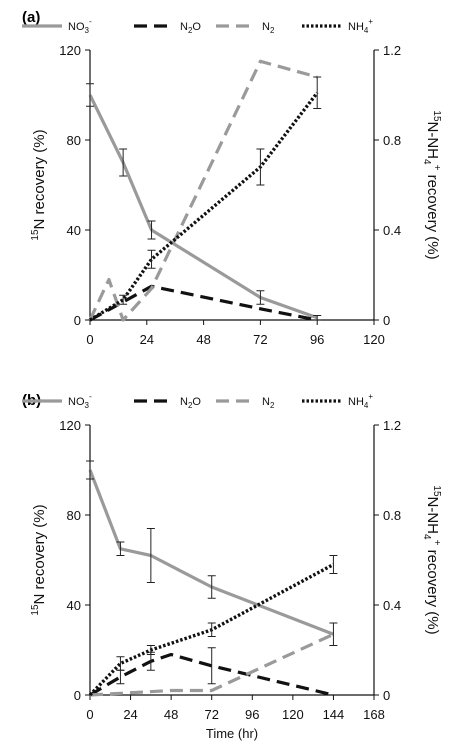 The height and width of the screenshot is (751, 449). What do you see at coordinates (426, 162) in the screenshot?
I see `y-axis-right-label-sub: 4` at bounding box center [426, 162].